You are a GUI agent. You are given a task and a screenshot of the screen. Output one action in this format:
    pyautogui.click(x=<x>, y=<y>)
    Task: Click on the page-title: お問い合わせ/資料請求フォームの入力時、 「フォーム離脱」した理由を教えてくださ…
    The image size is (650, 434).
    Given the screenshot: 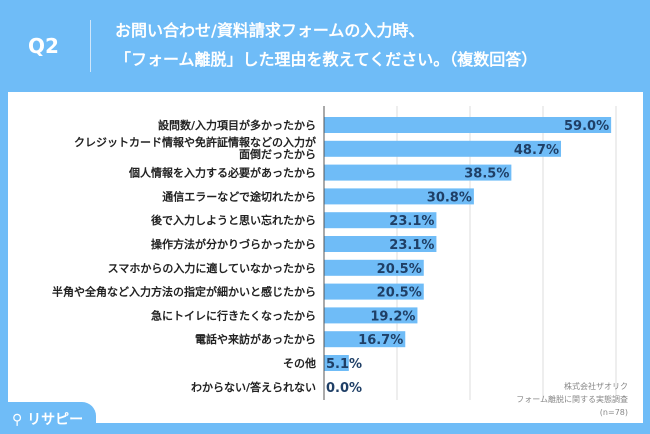 What is the action you would take?
    pyautogui.click(x=326, y=45)
    